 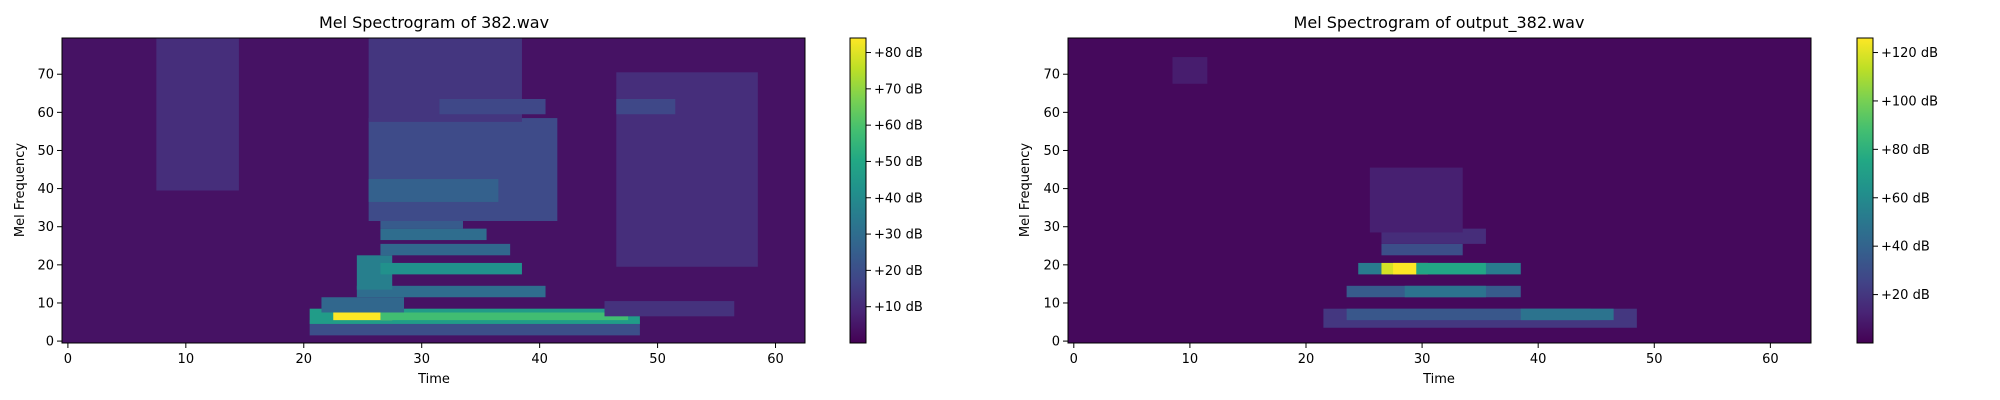 What do you see at coordinates (898, 89) in the screenshot?
I see `colorbar-tick-label: +70 dB` at bounding box center [898, 89].